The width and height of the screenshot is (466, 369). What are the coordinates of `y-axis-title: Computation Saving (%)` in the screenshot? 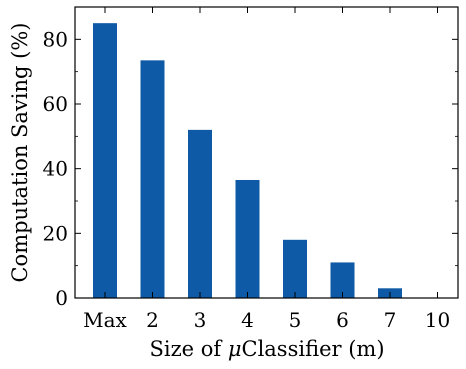 It's located at (20, 152).